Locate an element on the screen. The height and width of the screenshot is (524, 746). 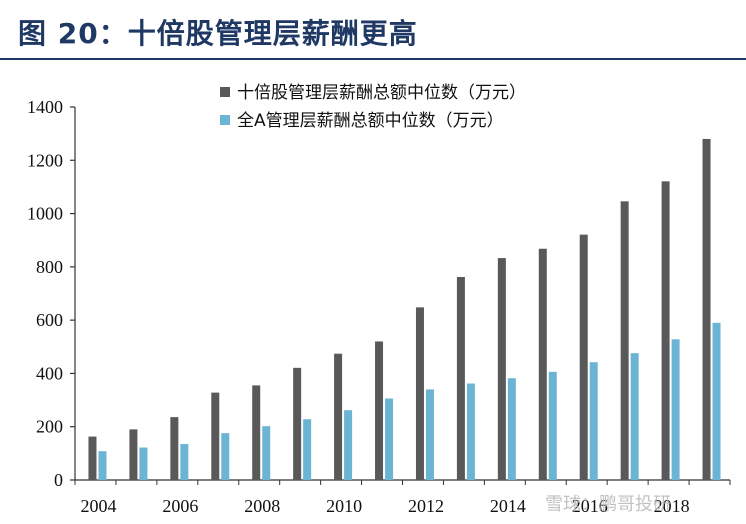
bar-all-a-2011 is located at coordinates (389, 439).